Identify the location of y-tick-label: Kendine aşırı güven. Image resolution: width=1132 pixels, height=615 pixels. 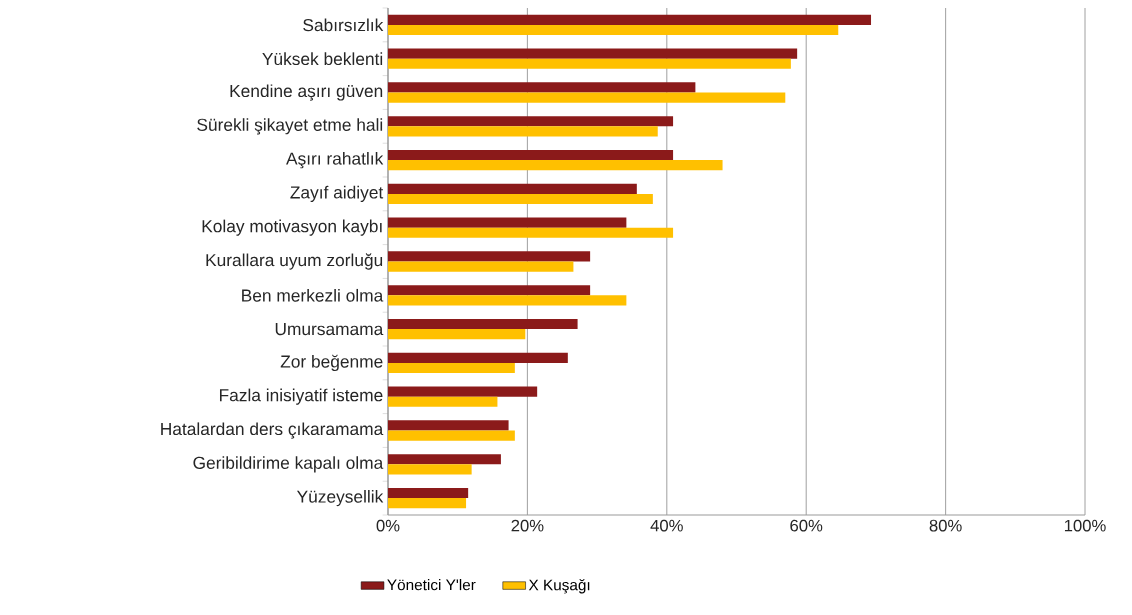
(306, 92).